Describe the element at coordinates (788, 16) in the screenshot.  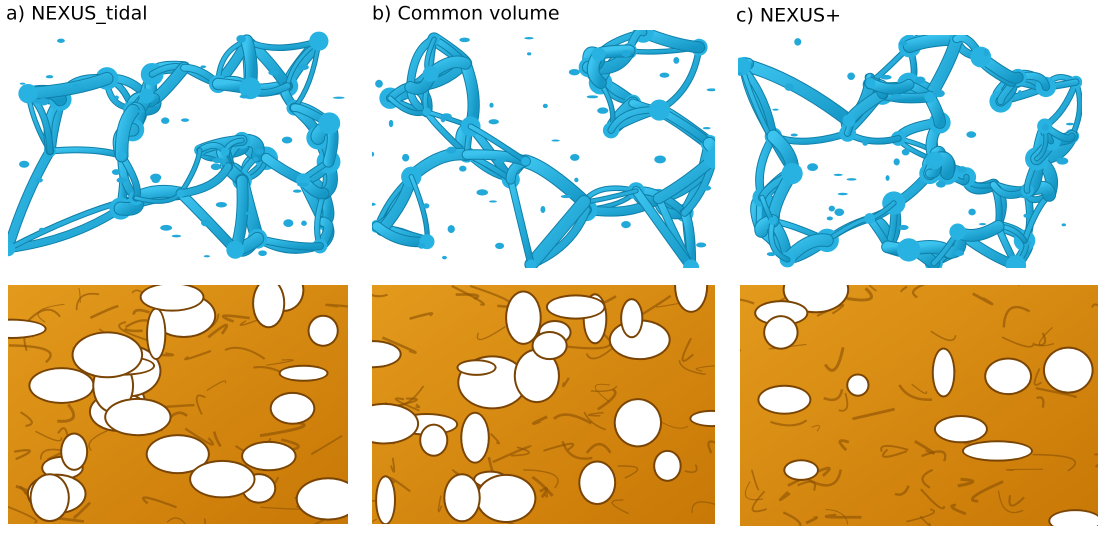
I see `panel-label: c) NEXUS+` at that location.